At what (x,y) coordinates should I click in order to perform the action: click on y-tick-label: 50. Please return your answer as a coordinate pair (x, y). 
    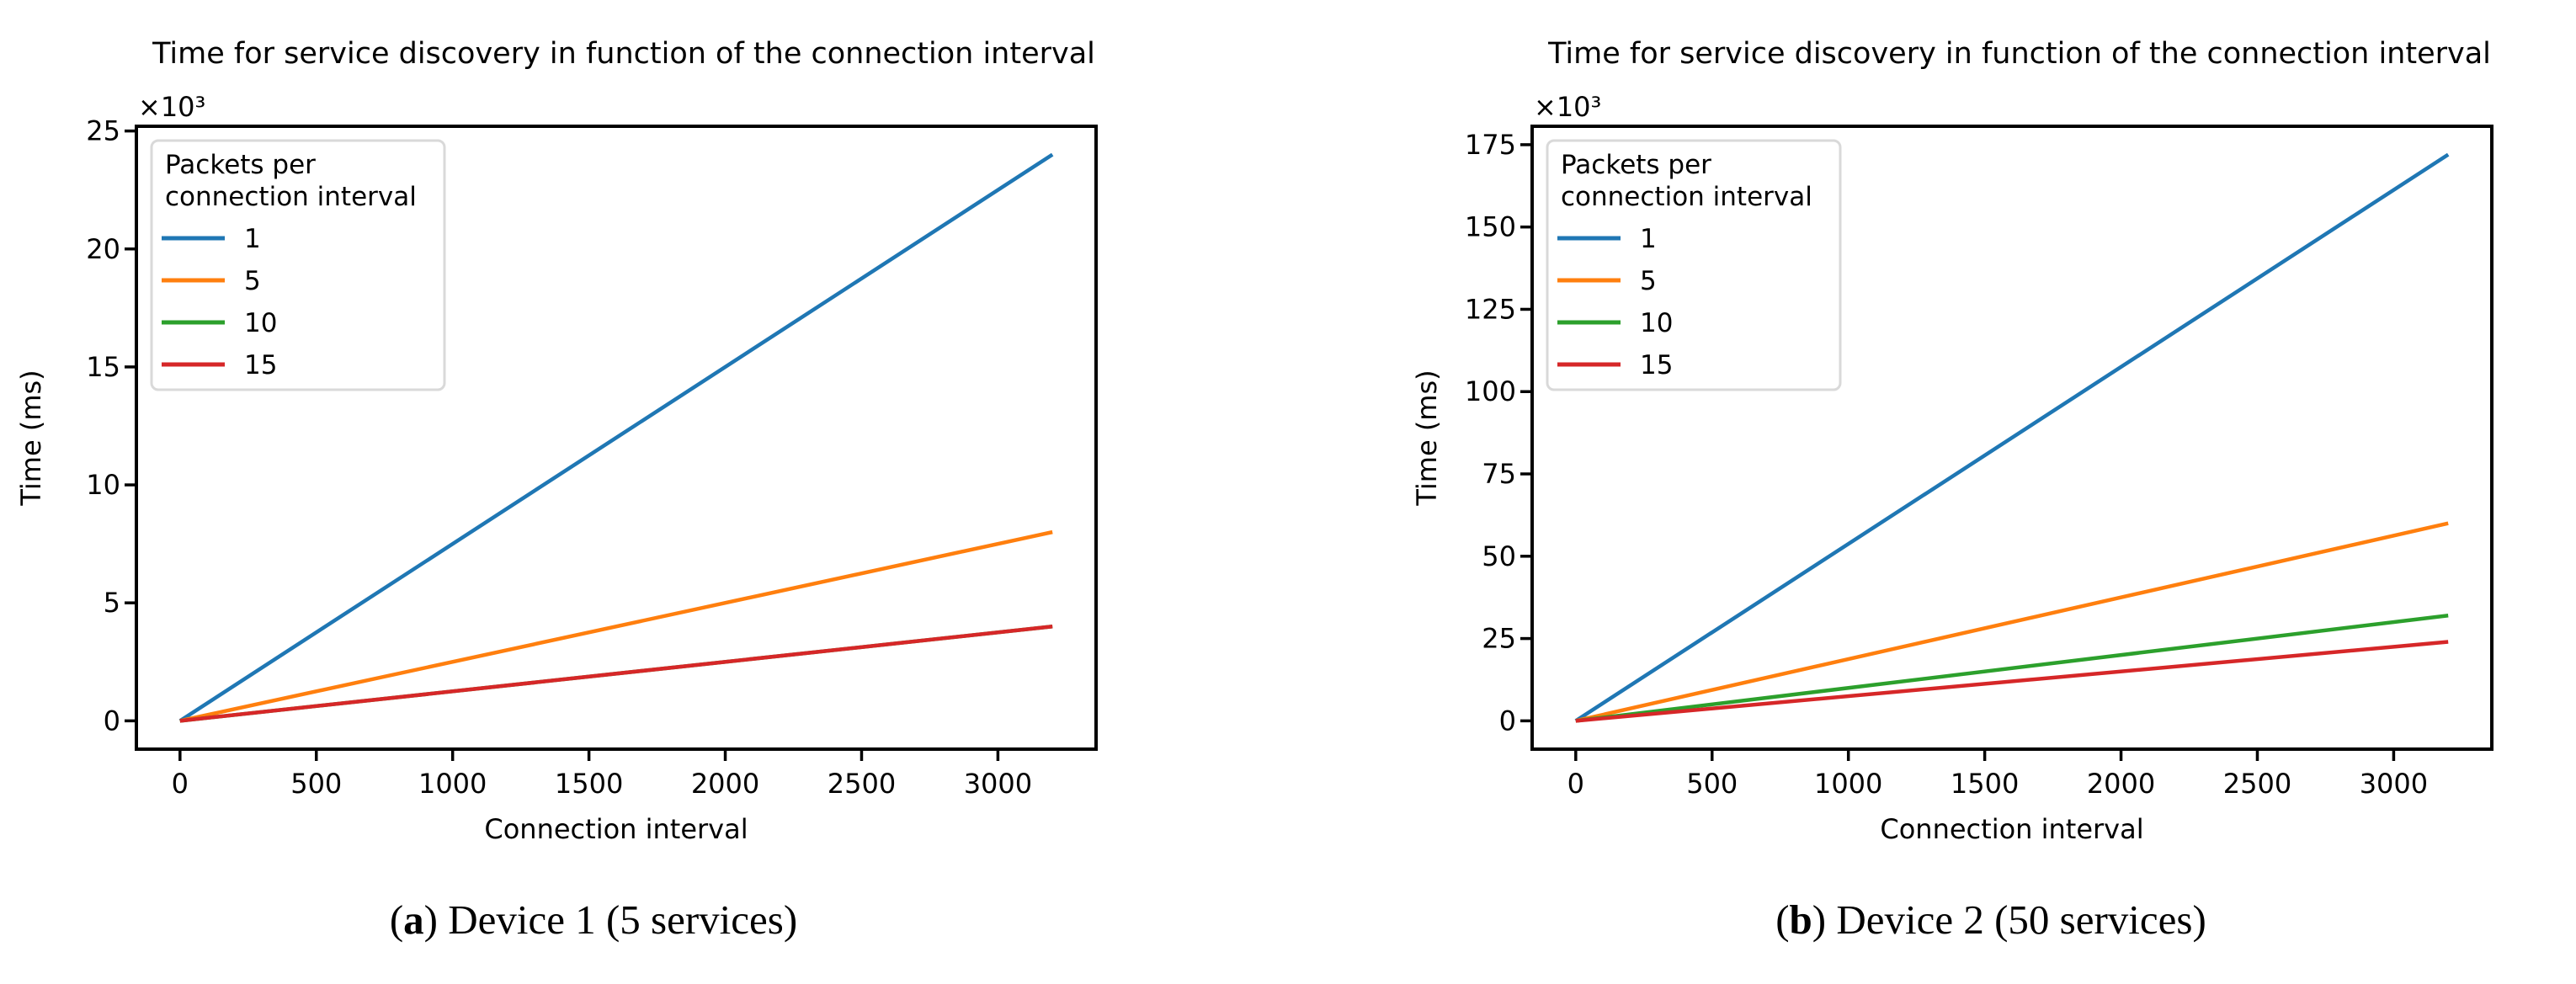
    Looking at the image, I should click on (1499, 556).